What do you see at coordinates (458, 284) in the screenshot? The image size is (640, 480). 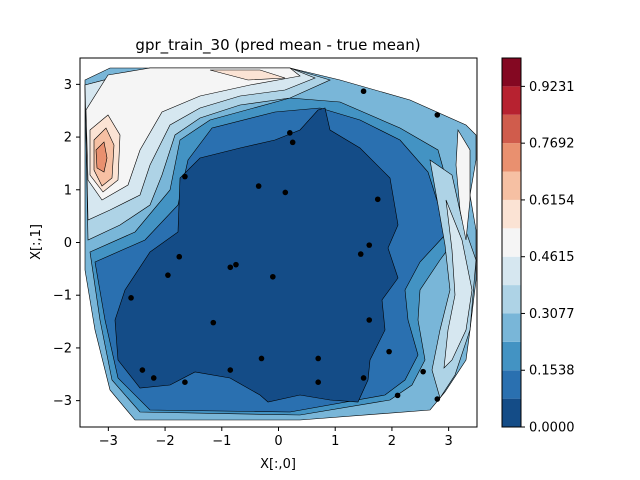 I see `contour-band-l5-right` at bounding box center [458, 284].